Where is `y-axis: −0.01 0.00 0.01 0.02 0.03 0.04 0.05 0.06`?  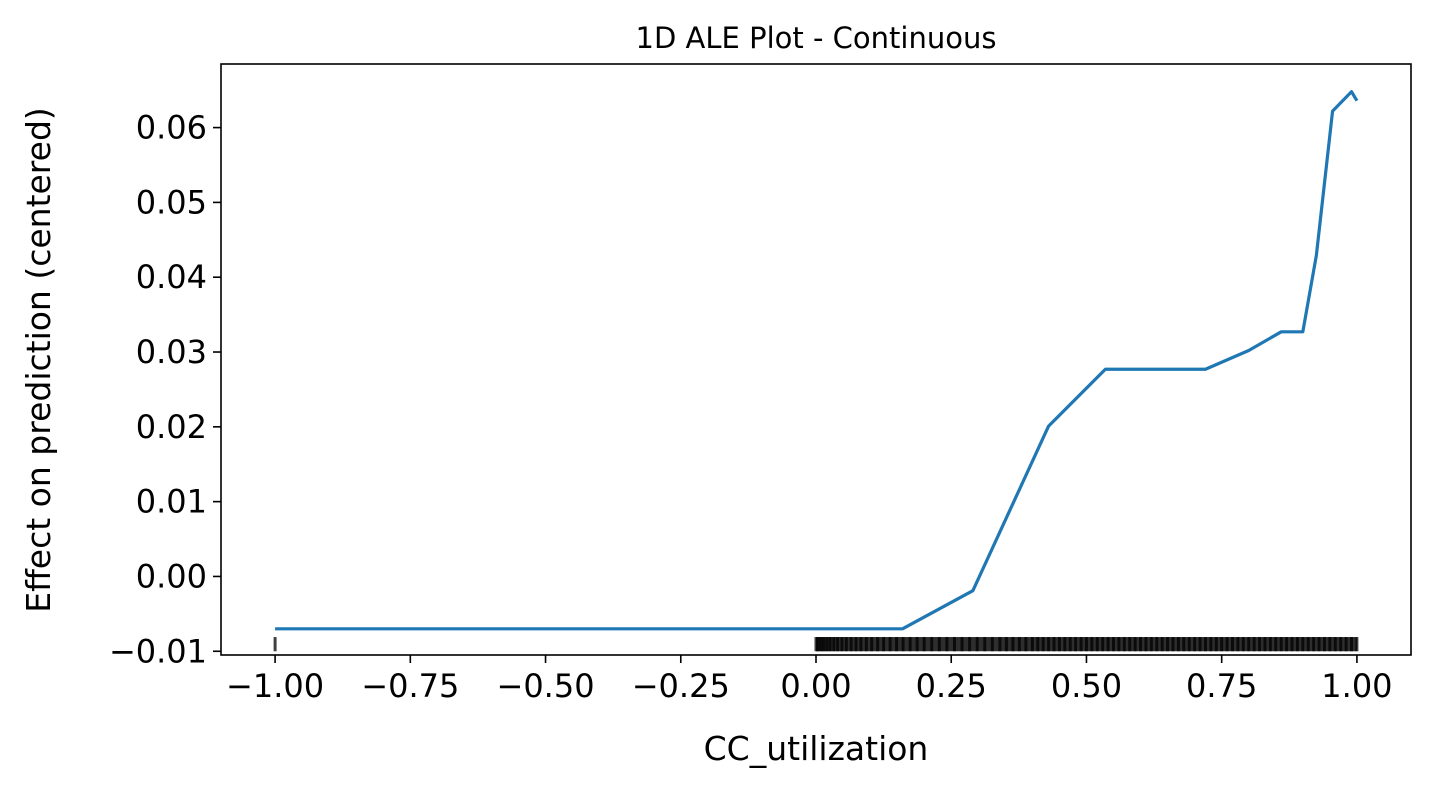
y-axis: −0.01 0.00 0.01 0.02 0.03 0.04 0.05 0.06 is located at coordinates (165, 389).